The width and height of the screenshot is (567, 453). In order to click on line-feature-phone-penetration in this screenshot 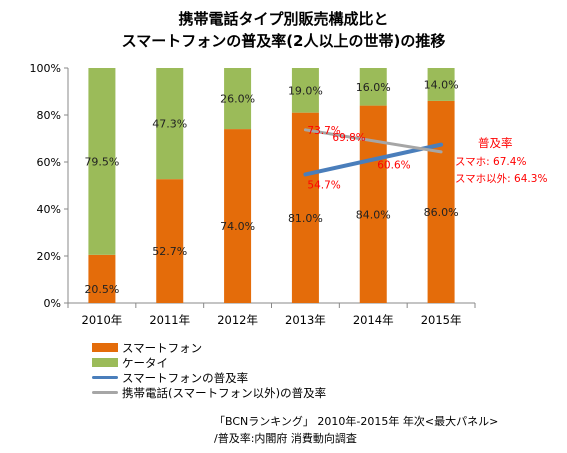, I will do `click(373, 141)`.